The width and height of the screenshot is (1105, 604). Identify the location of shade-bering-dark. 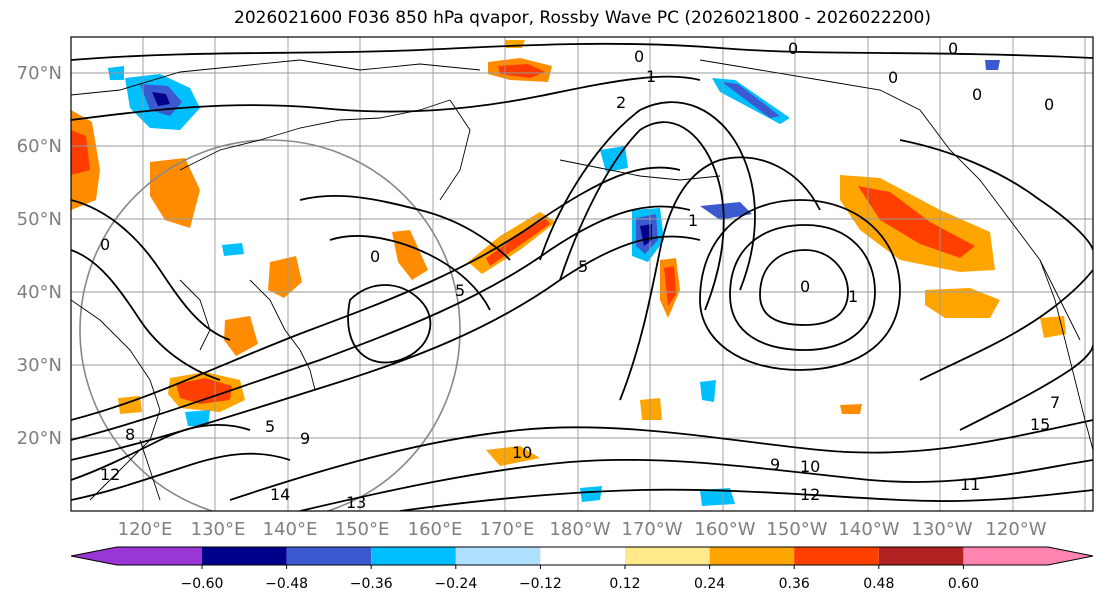
(751, 100).